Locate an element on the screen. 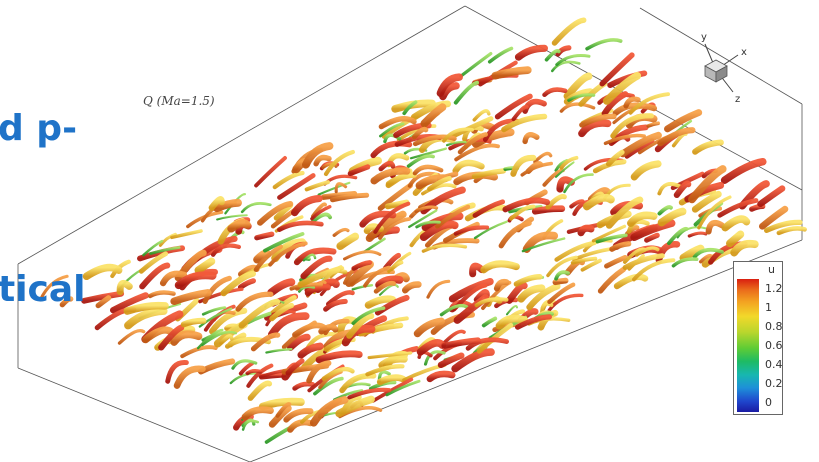 Image resolution: width=819 pixels, height=462 pixels. legend-tick: 0.6 is located at coordinates (774, 345).